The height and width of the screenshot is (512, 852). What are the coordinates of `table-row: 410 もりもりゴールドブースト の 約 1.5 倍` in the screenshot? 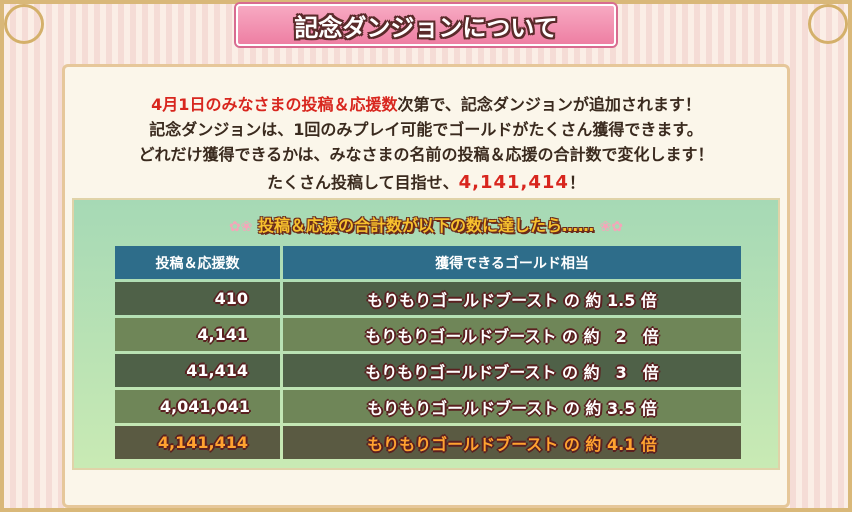 It's located at (428, 298).